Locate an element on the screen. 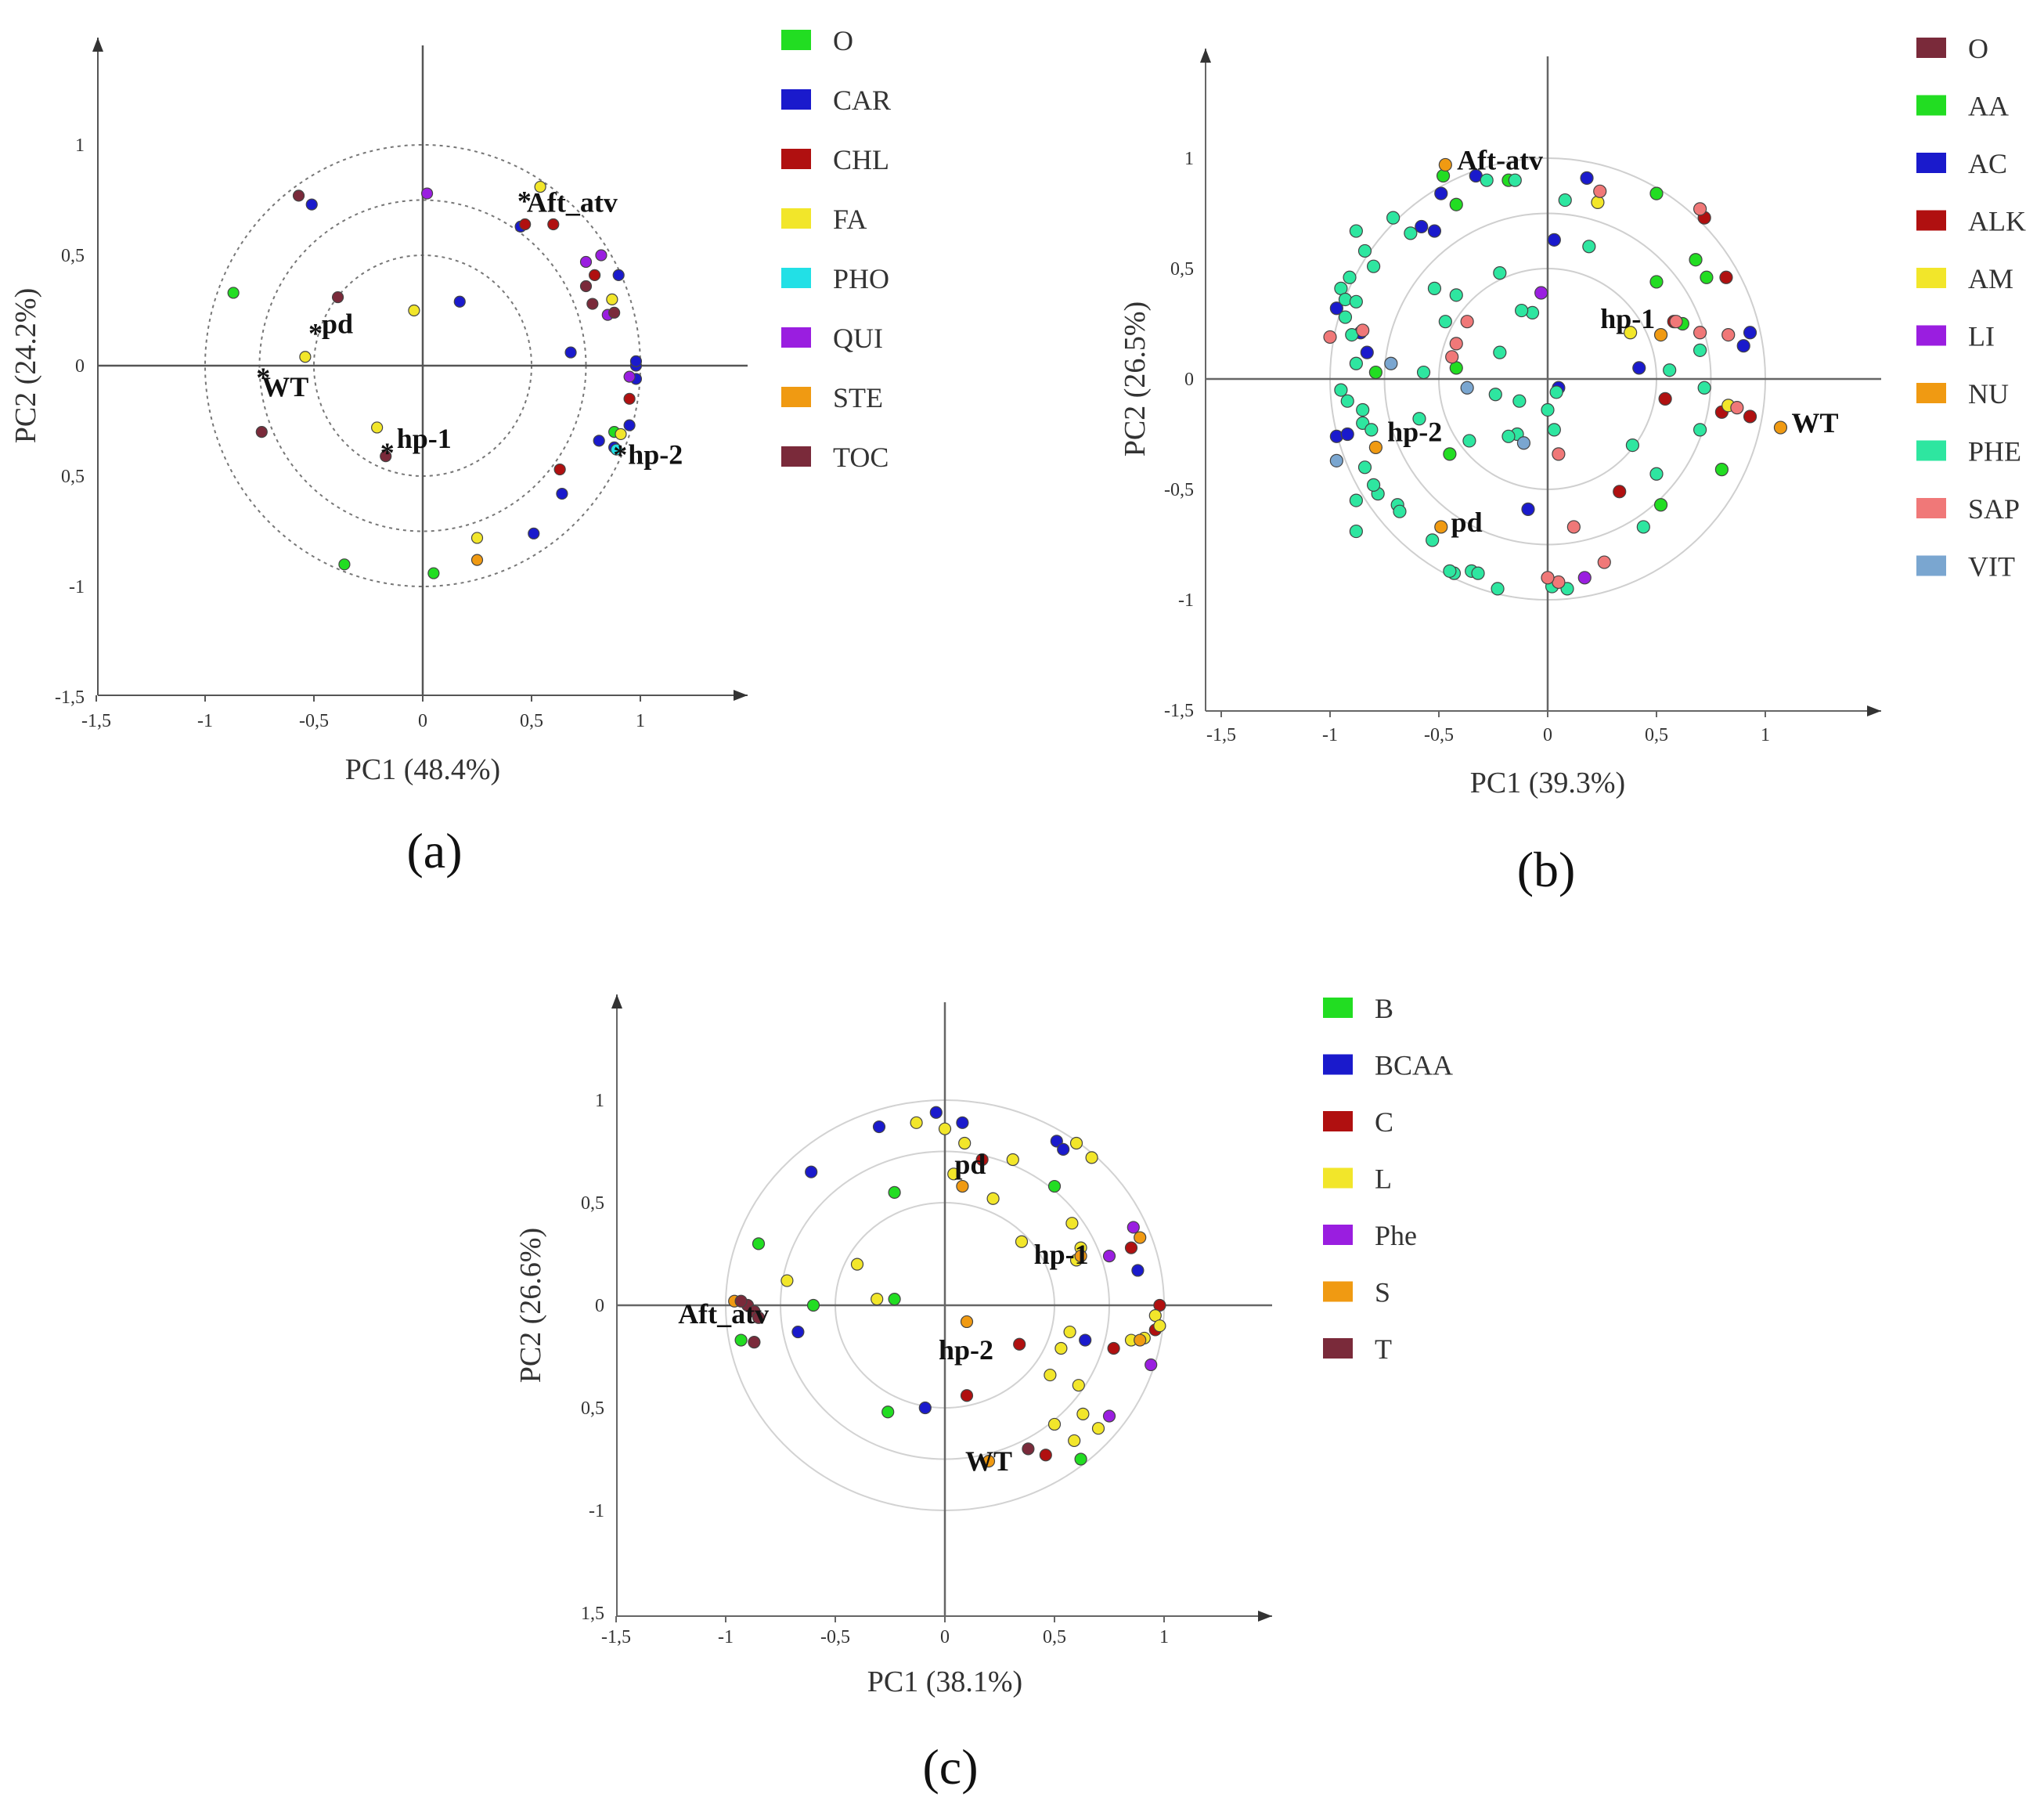  annotation-label: Aft-atv is located at coordinates (1500, 159).